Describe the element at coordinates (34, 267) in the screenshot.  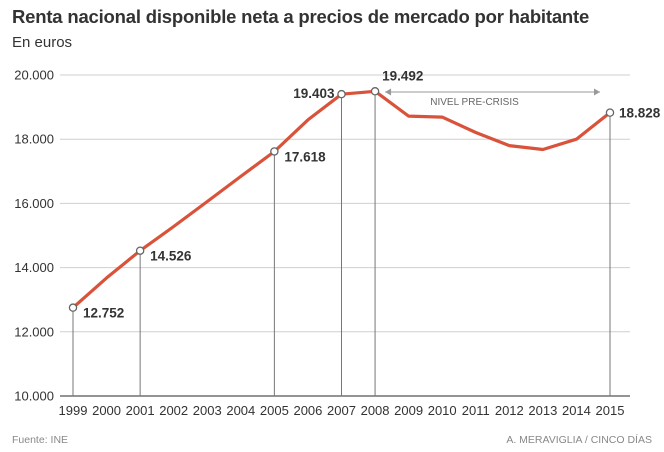
I see `y-tick-label: 14.000` at that location.